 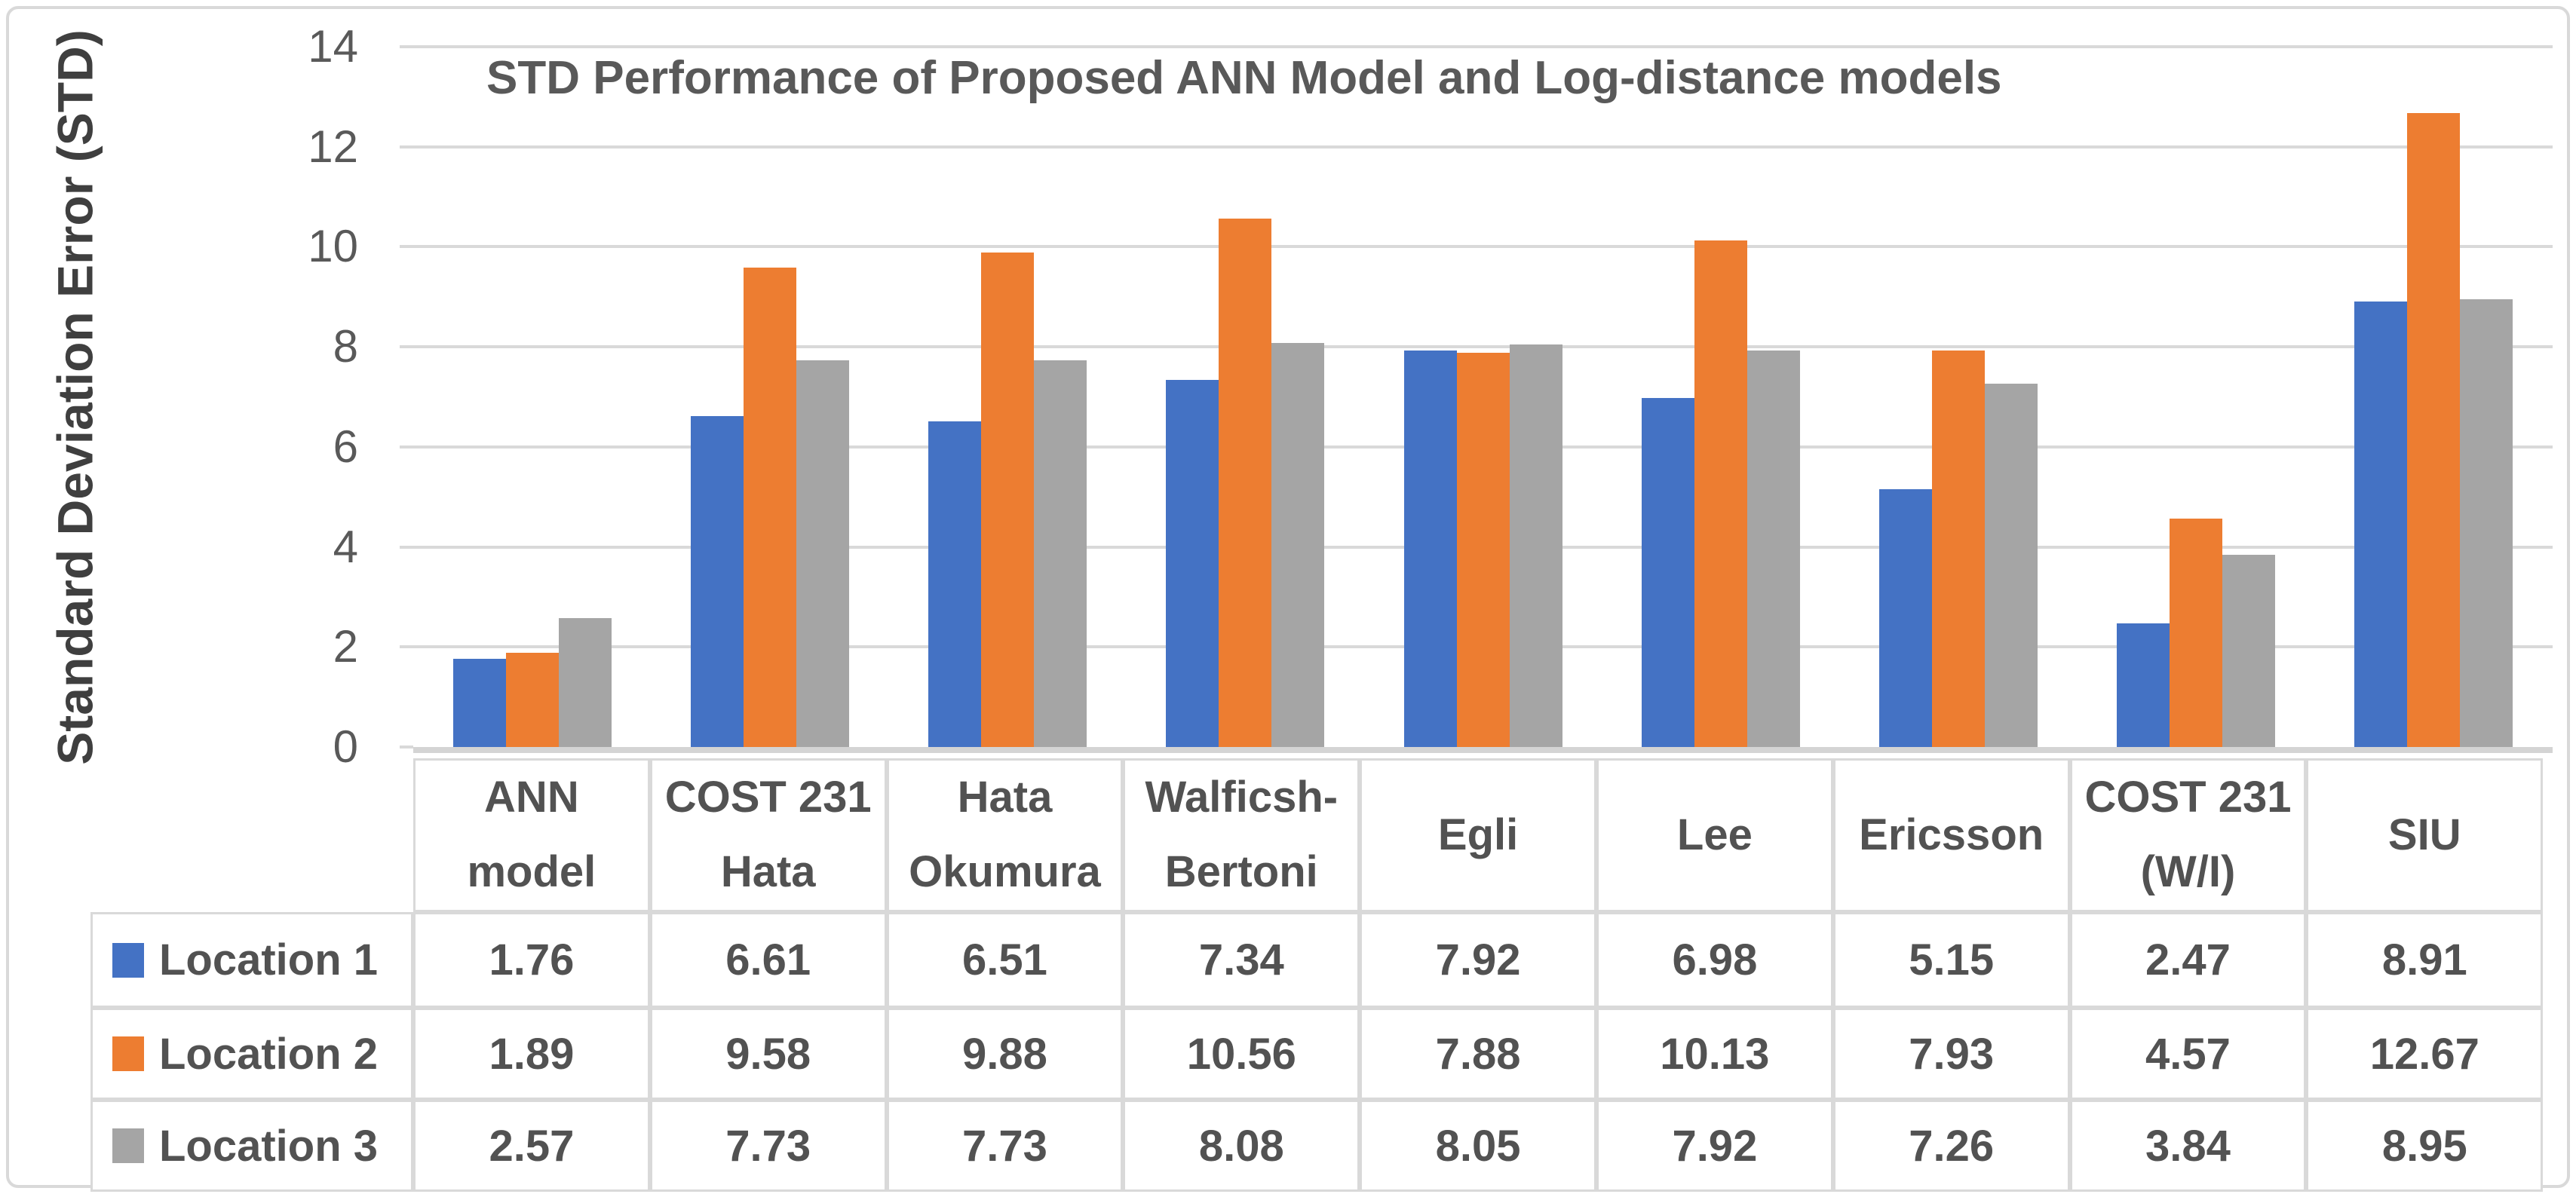 I want to click on bar-location-1-egli, so click(x=1430, y=549).